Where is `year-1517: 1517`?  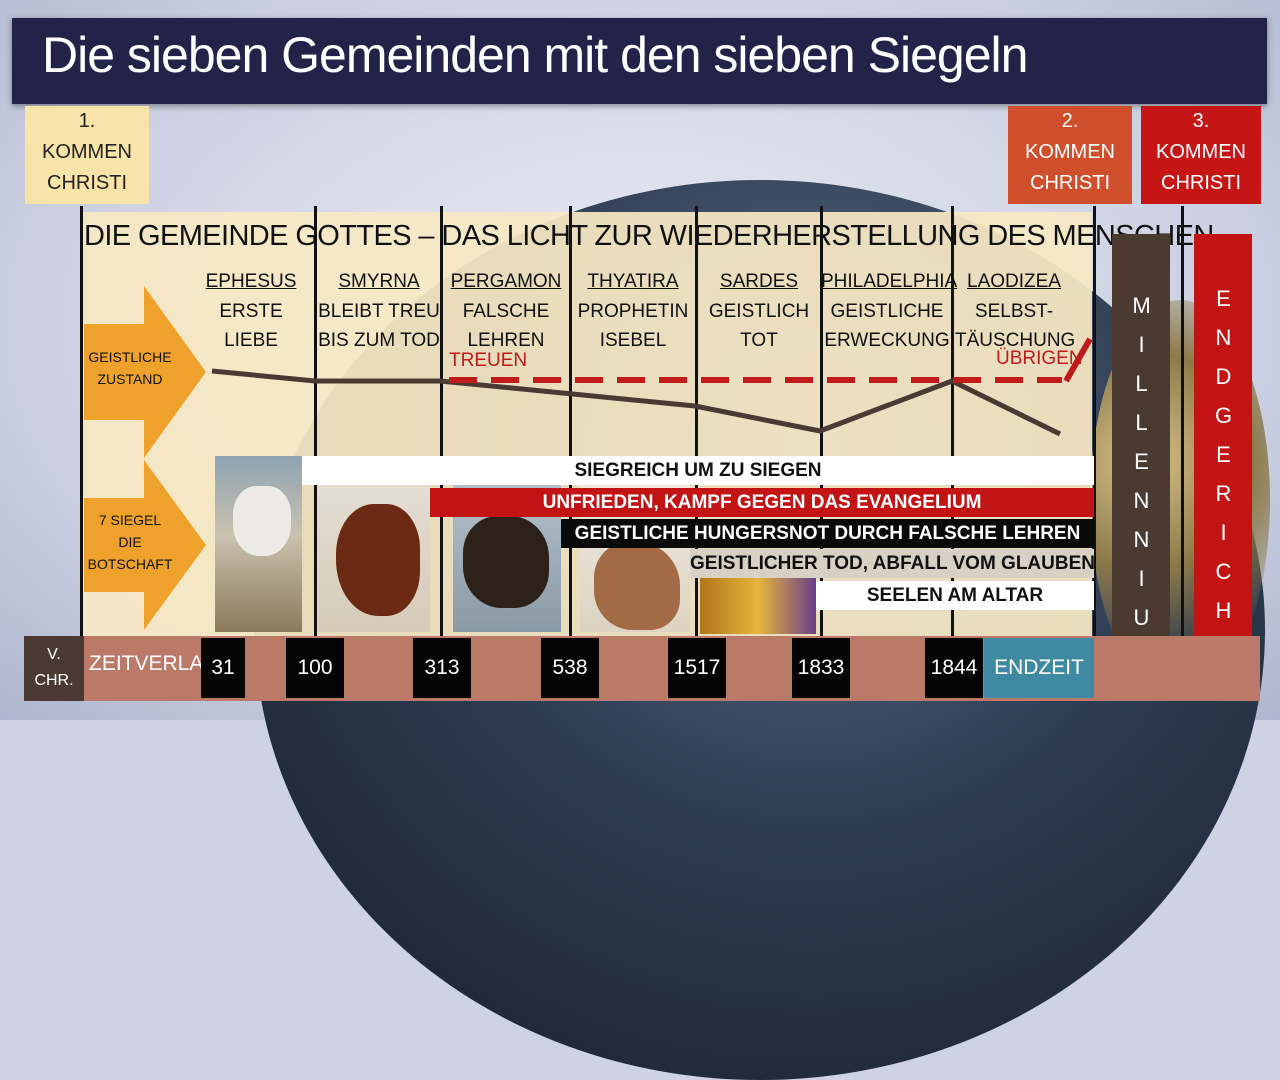 year-1517: 1517 is located at coordinates (697, 668).